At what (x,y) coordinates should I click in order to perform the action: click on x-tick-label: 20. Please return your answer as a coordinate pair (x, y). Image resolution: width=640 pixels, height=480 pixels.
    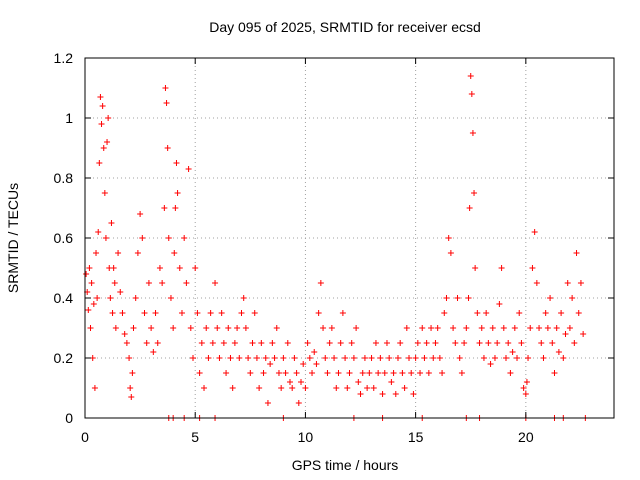
    Looking at the image, I should click on (526, 437).